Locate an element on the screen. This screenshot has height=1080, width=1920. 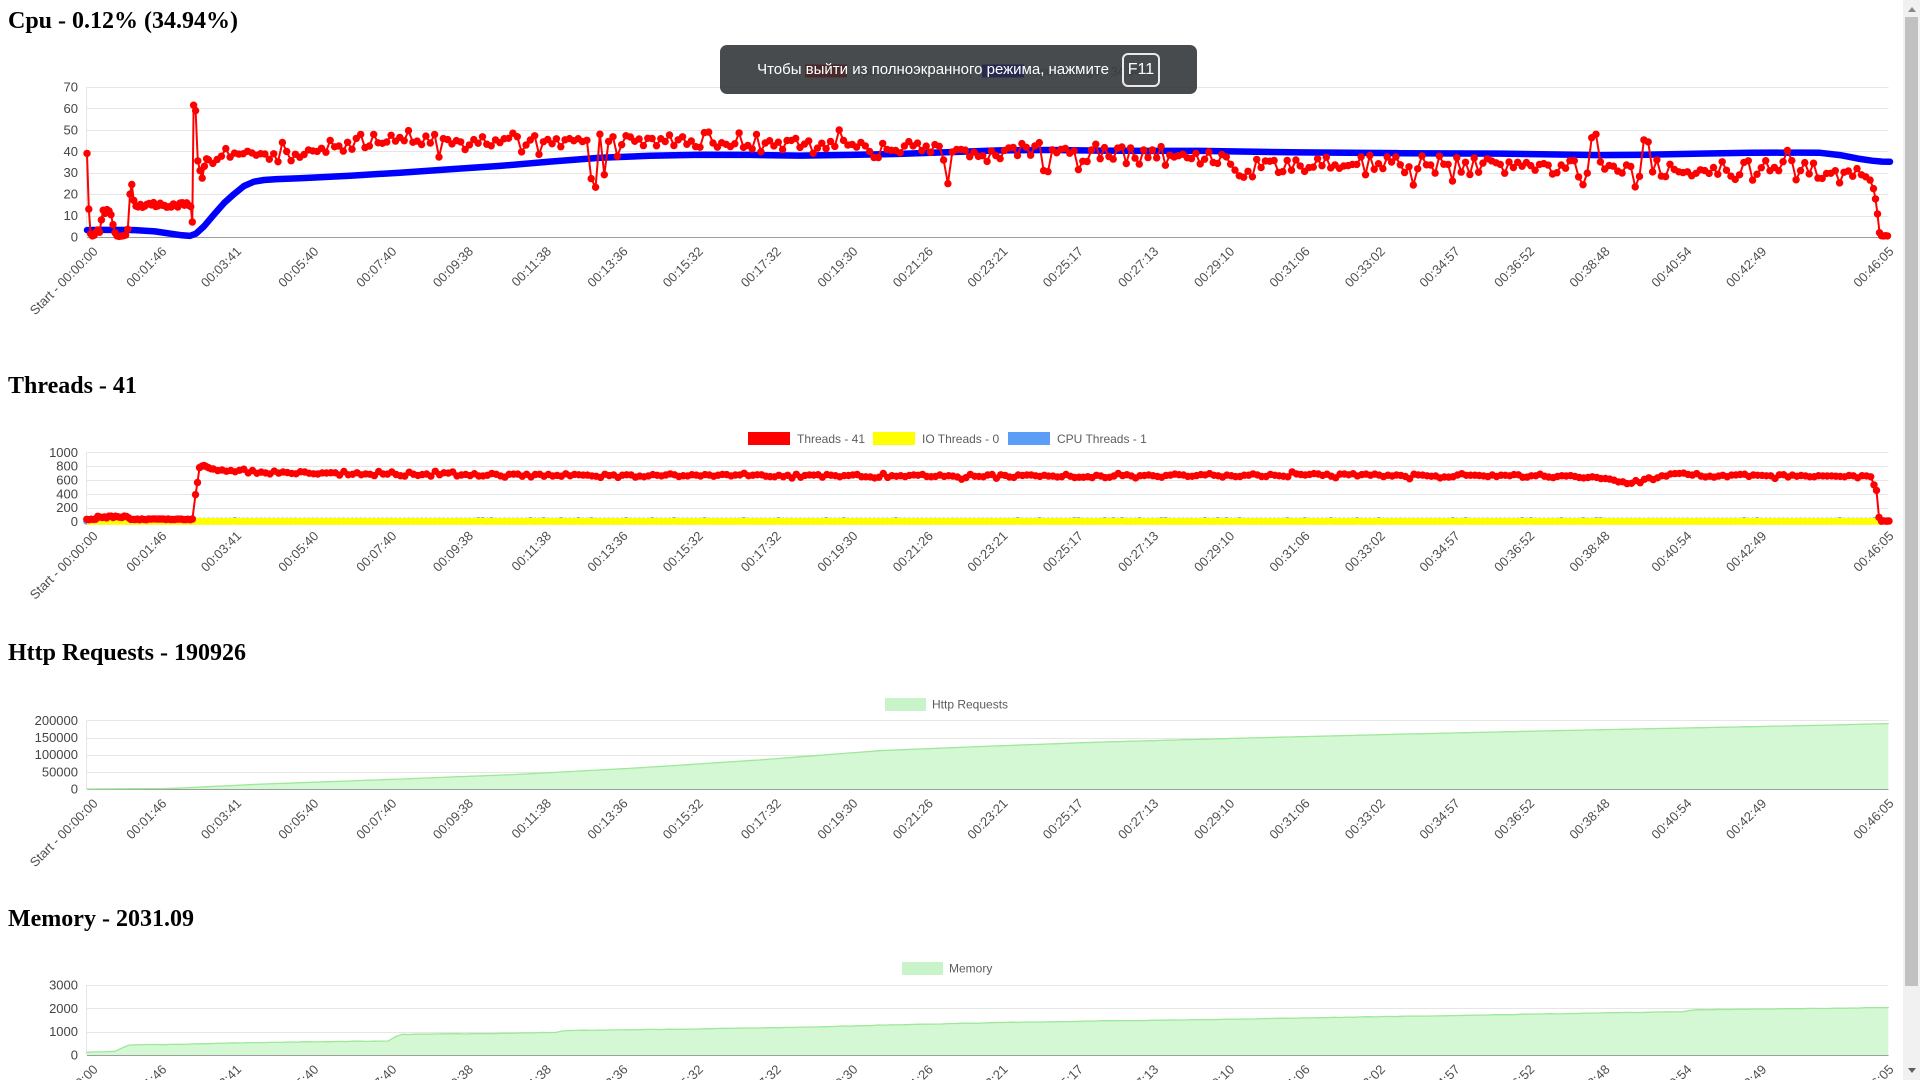
svg-text: 10 is located at coordinates (71, 215).